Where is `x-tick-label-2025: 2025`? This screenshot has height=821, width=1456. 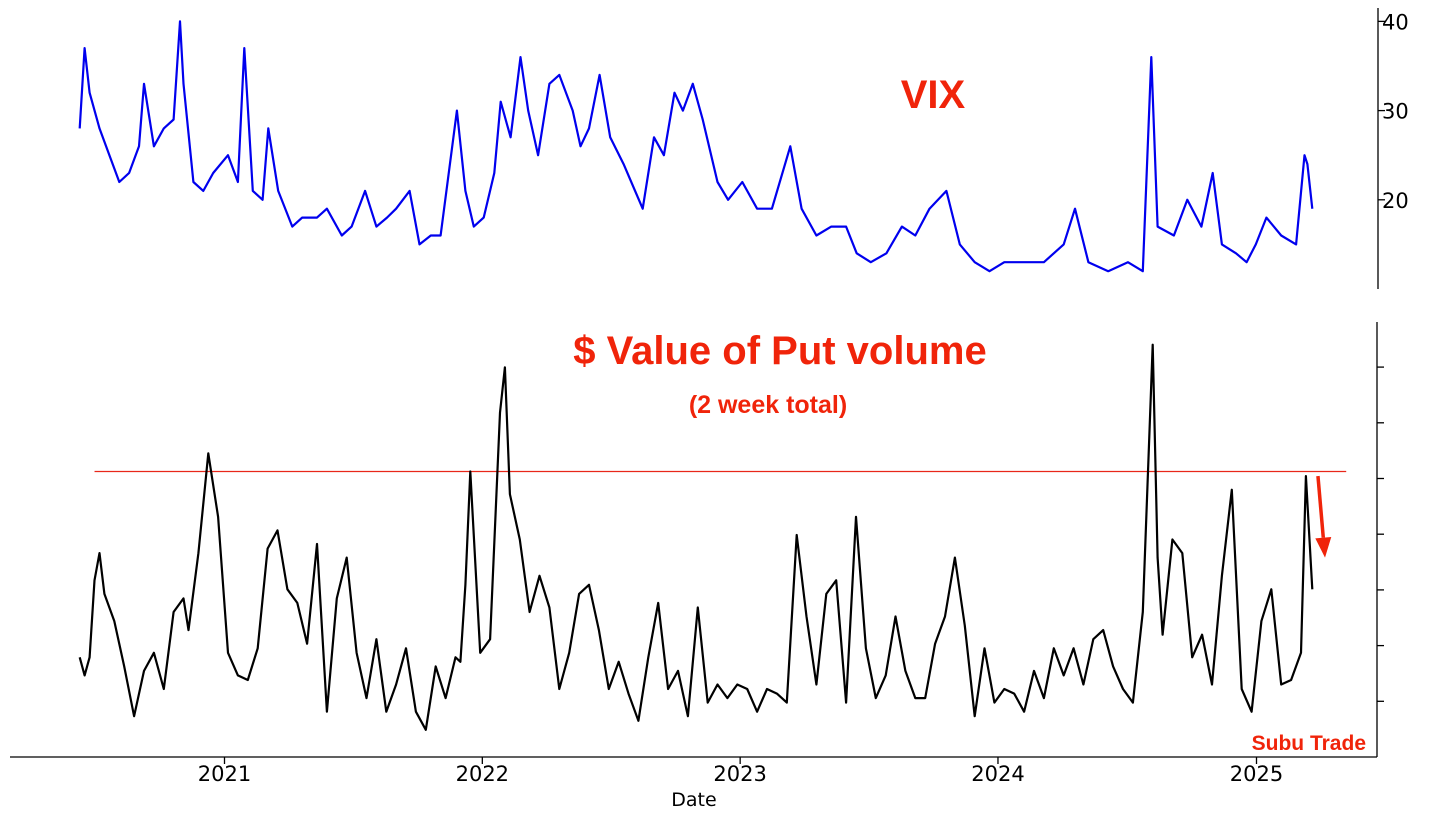
x-tick-label-2025: 2025 is located at coordinates (1256, 774).